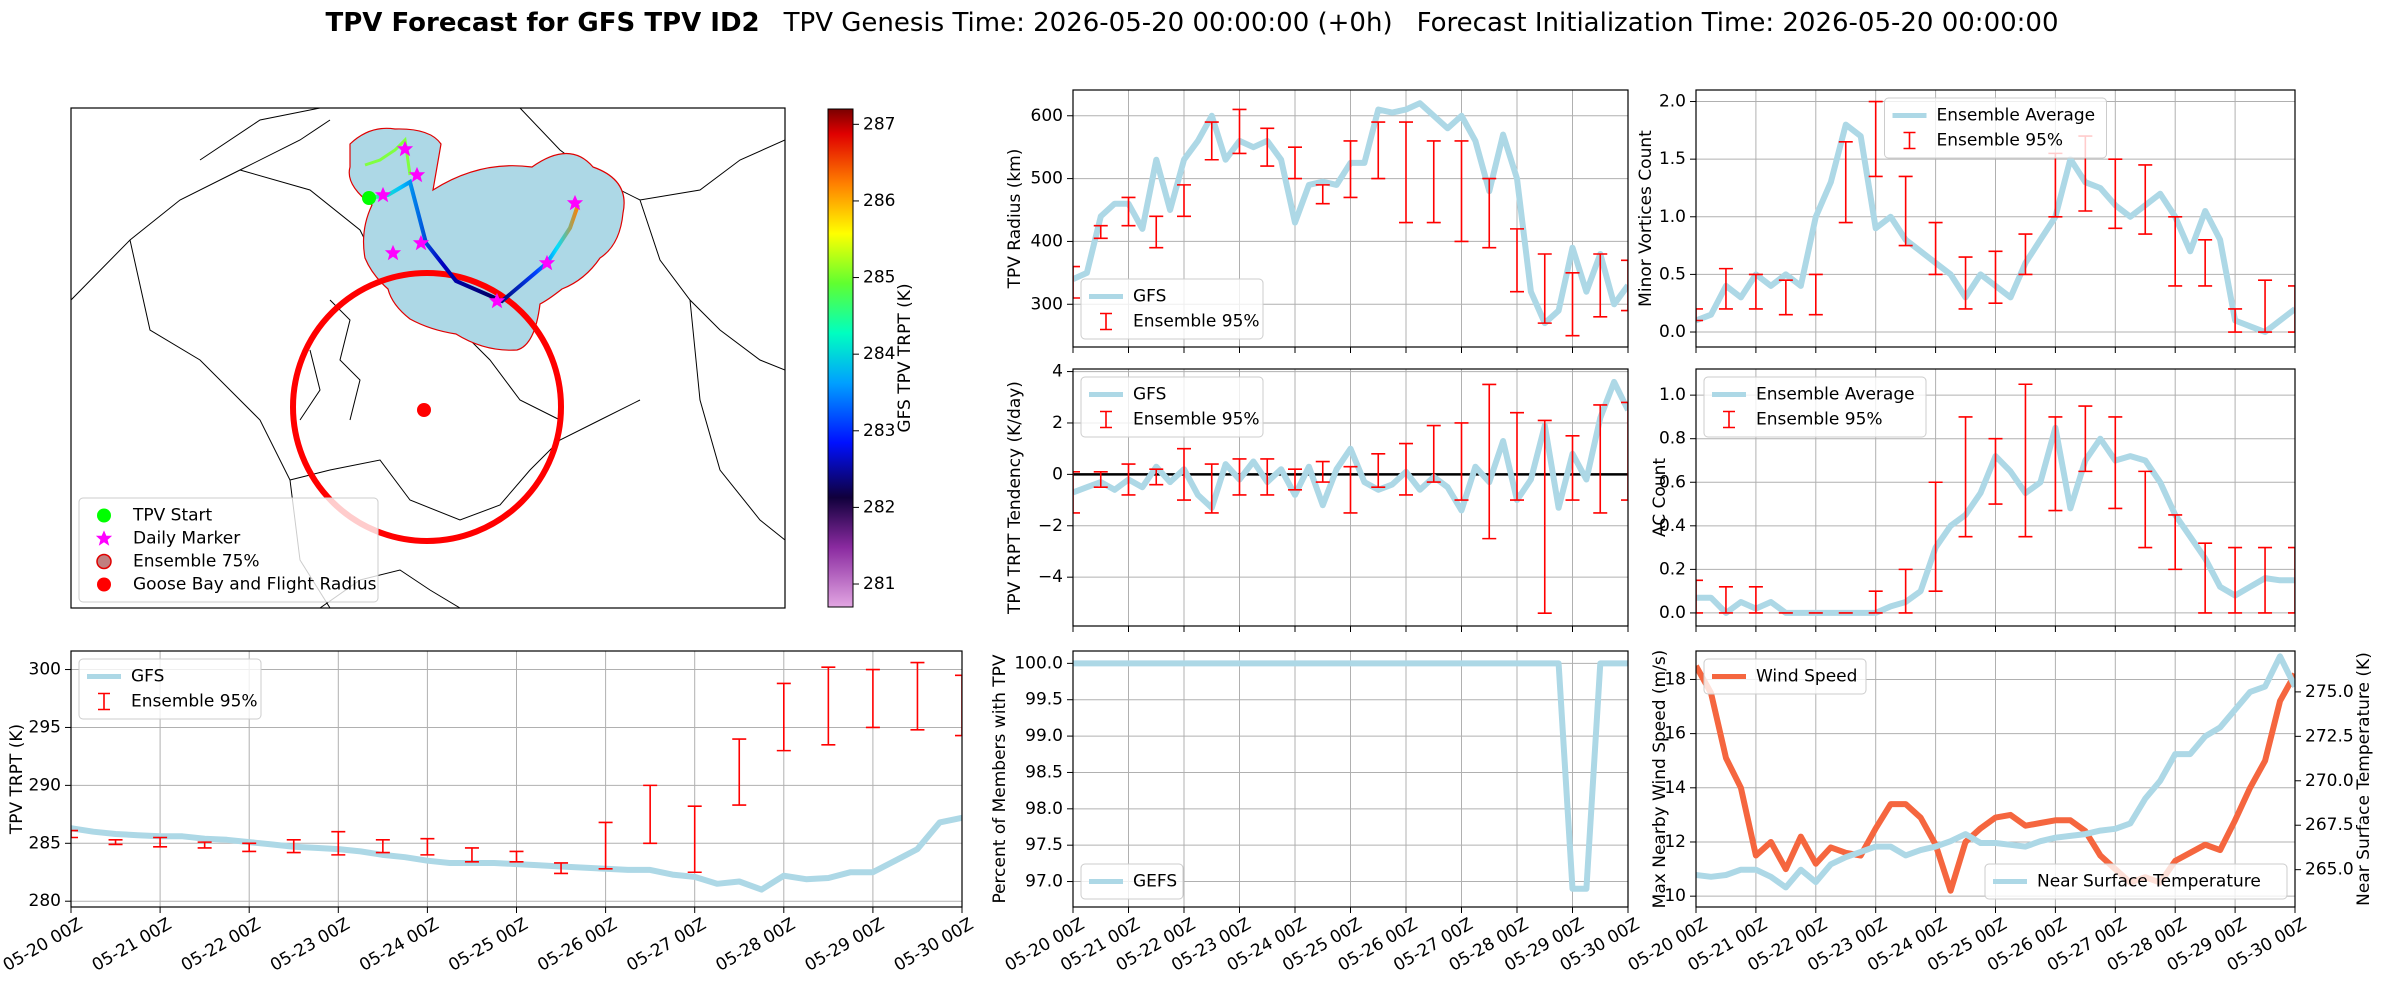 This screenshot has height=982, width=2384. I want to click on tpv-start, so click(369, 198).